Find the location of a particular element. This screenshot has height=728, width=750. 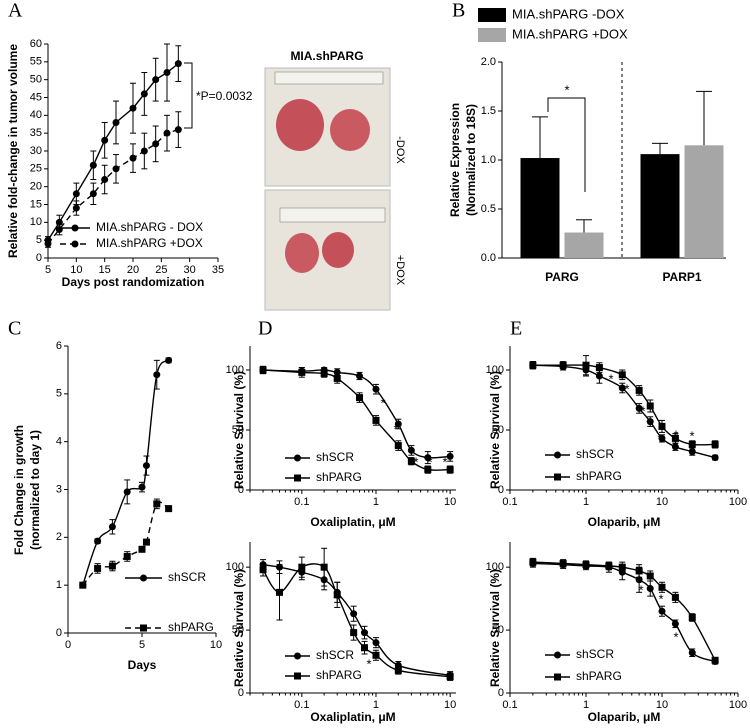

y-tick-label: 0 is located at coordinates (241, 693).